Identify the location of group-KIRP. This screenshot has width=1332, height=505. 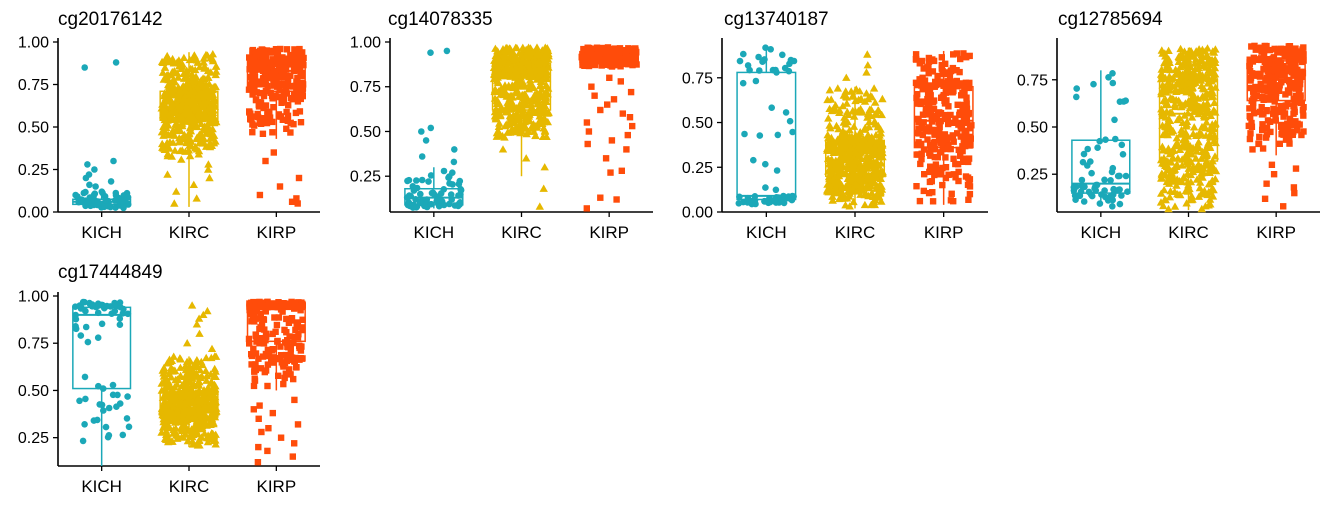
(943, 127).